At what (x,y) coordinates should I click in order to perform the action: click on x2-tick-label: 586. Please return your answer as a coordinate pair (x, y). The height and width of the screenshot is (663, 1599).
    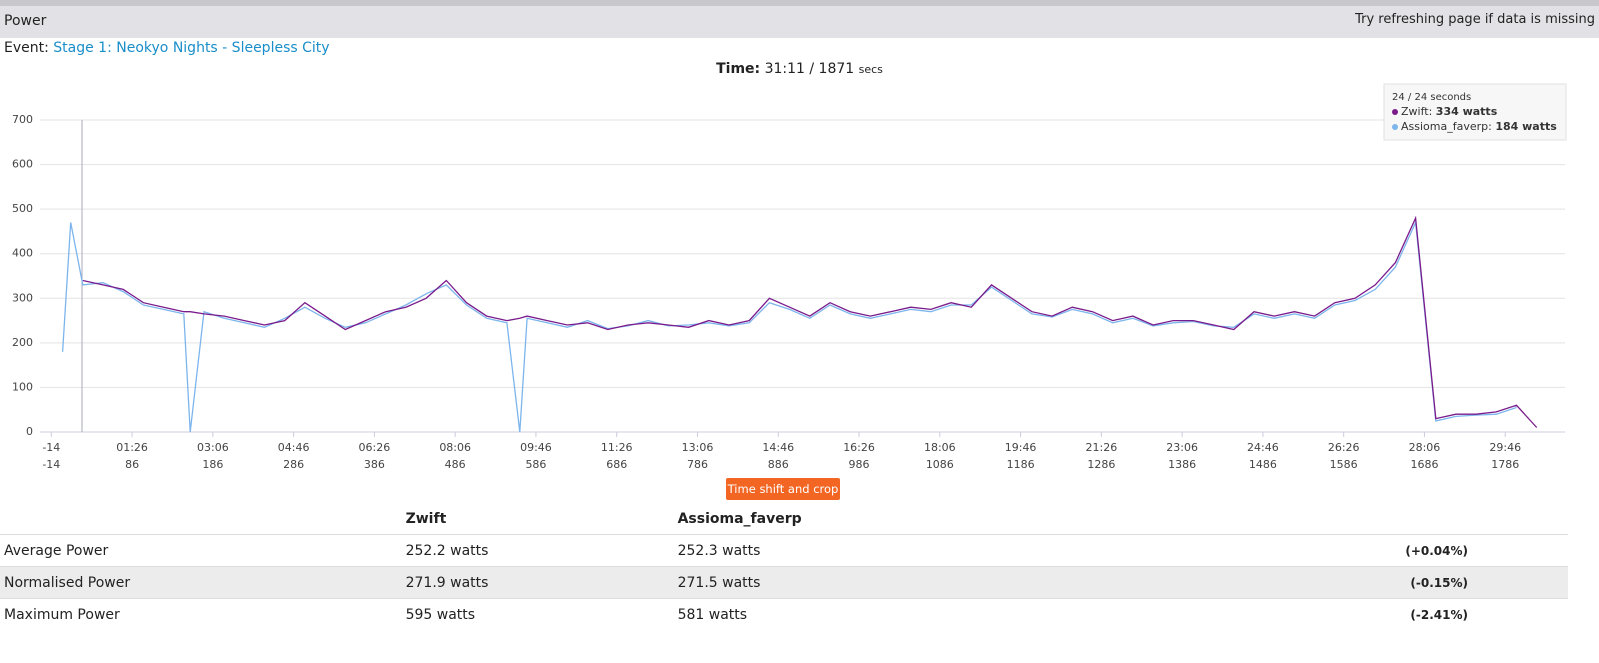
    Looking at the image, I should click on (535, 464).